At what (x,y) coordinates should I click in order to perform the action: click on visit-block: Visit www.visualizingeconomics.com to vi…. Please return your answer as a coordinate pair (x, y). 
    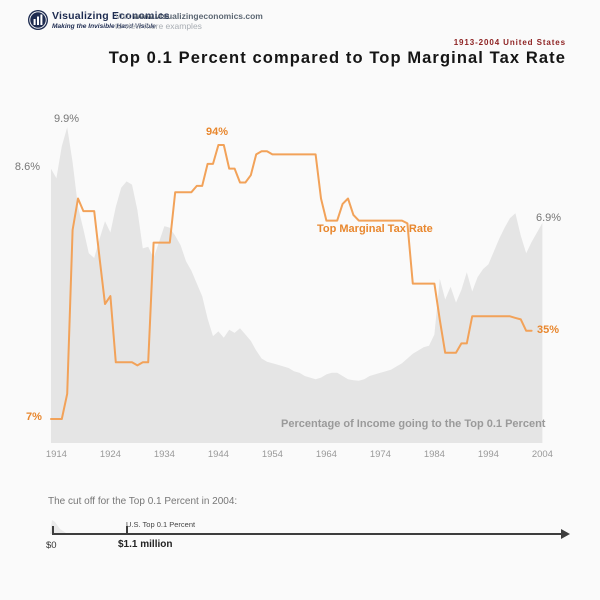
    Looking at the image, I should click on (189, 21).